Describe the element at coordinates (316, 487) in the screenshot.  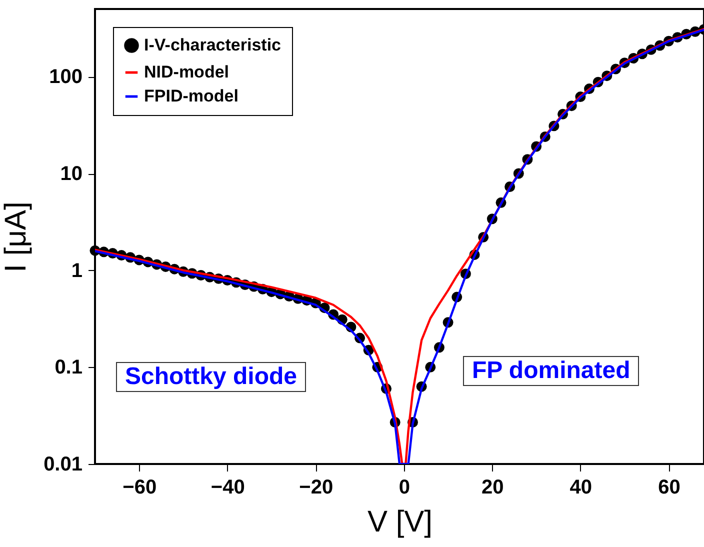
I see `x-tick-label: −20` at that location.